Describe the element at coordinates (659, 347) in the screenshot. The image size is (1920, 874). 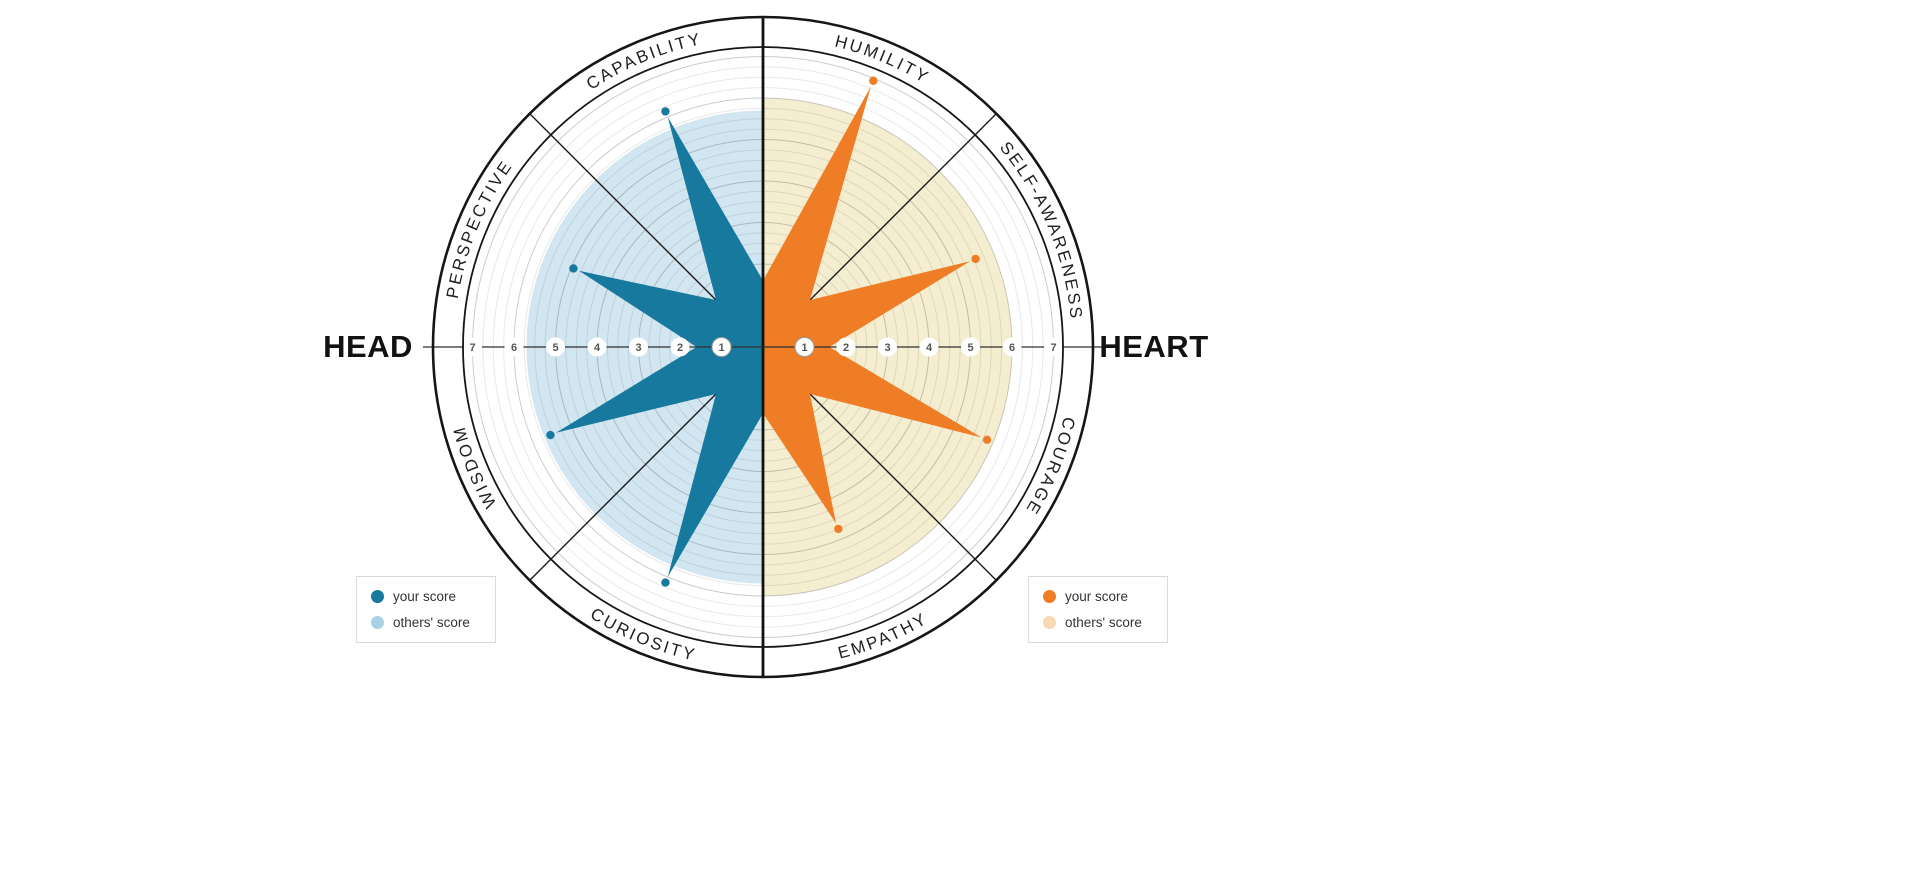
I see `head-your-score-star` at that location.